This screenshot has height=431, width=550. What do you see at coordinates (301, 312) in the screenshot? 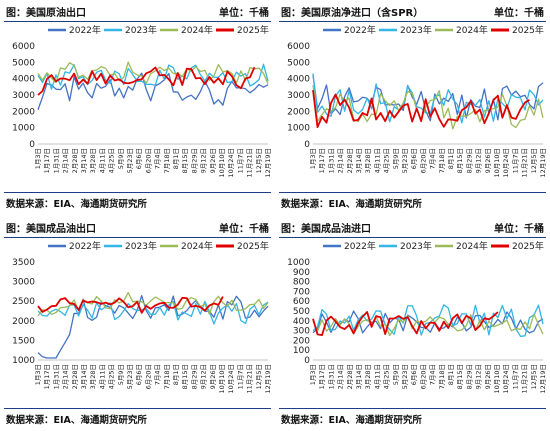
I see `y-tick-label: 500` at bounding box center [301, 312].